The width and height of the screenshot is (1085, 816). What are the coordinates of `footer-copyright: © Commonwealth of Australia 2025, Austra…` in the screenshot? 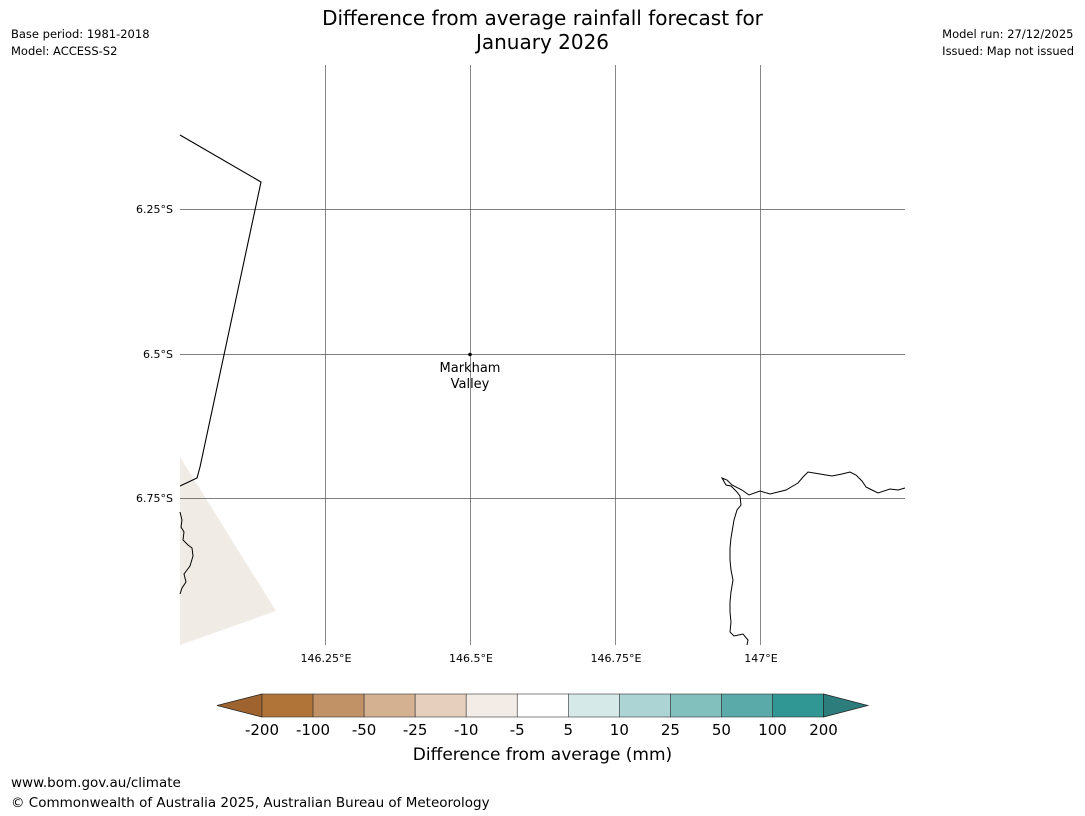 It's located at (250, 803).